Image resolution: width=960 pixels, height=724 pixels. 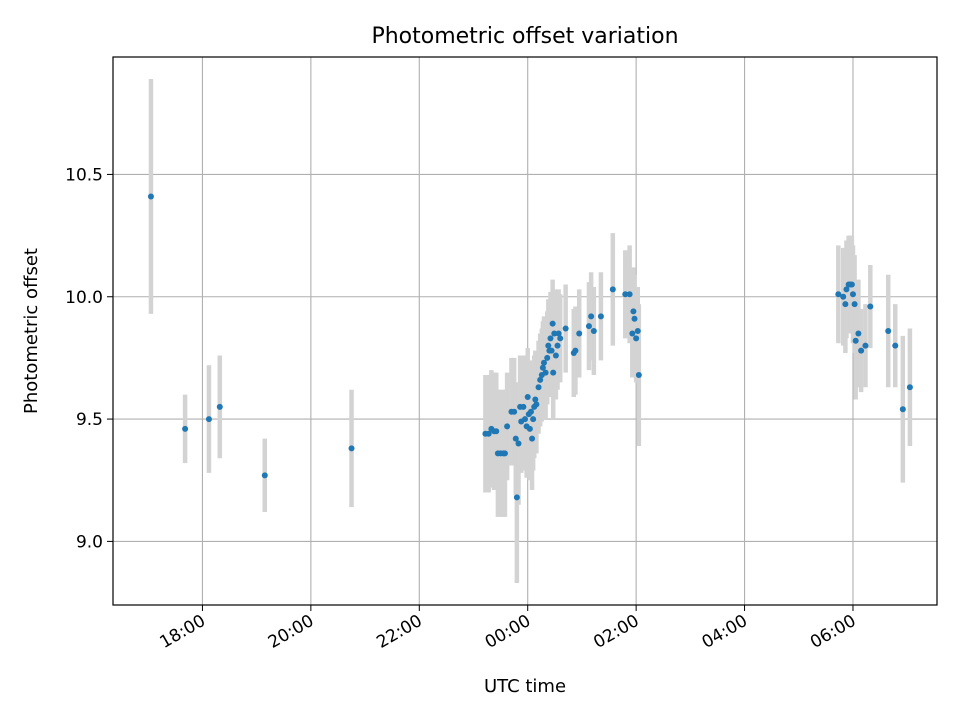 What do you see at coordinates (524, 36) in the screenshot?
I see `chart-title: Photometric offset variation` at bounding box center [524, 36].